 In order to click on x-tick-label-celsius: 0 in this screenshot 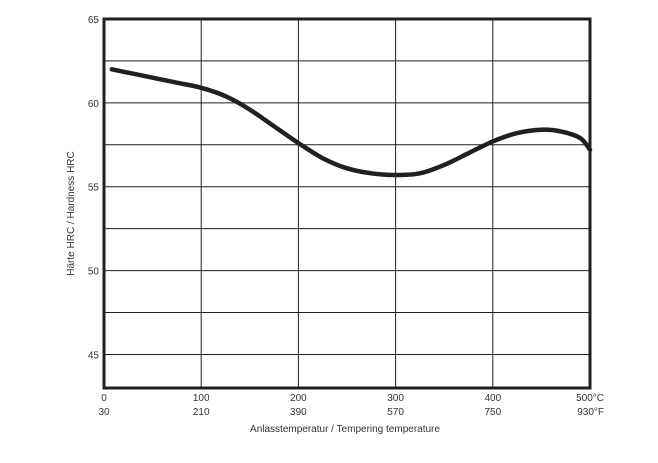, I will do `click(104, 398)`.